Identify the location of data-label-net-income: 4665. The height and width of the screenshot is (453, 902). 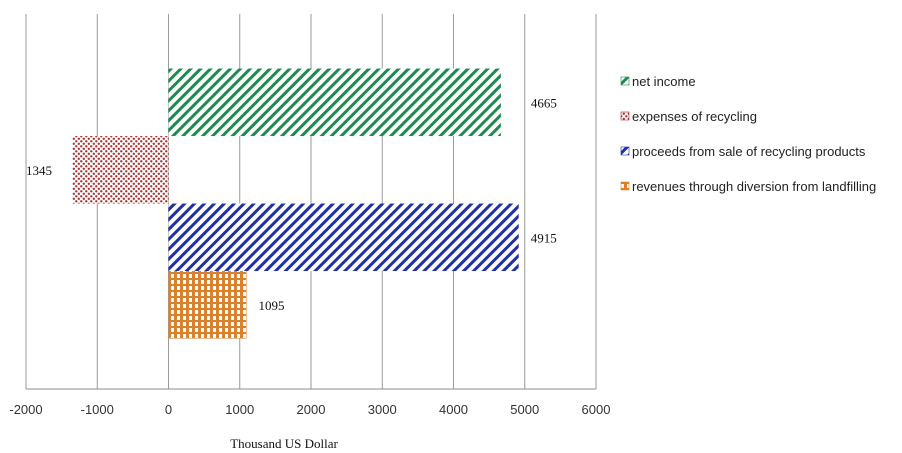
(544, 102).